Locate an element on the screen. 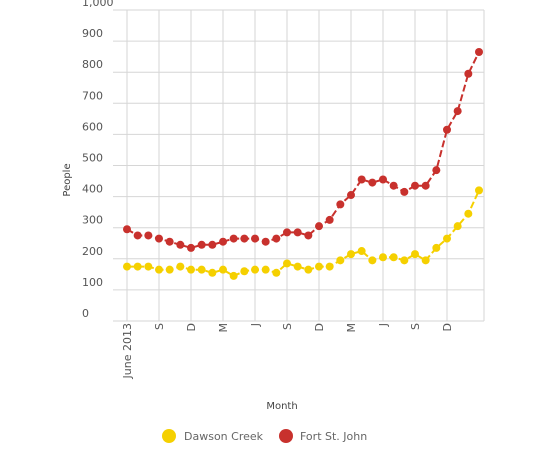 The width and height of the screenshot is (542, 457). x-axis: June 2013 S D M J S D M J S D is located at coordinates (287, 351).